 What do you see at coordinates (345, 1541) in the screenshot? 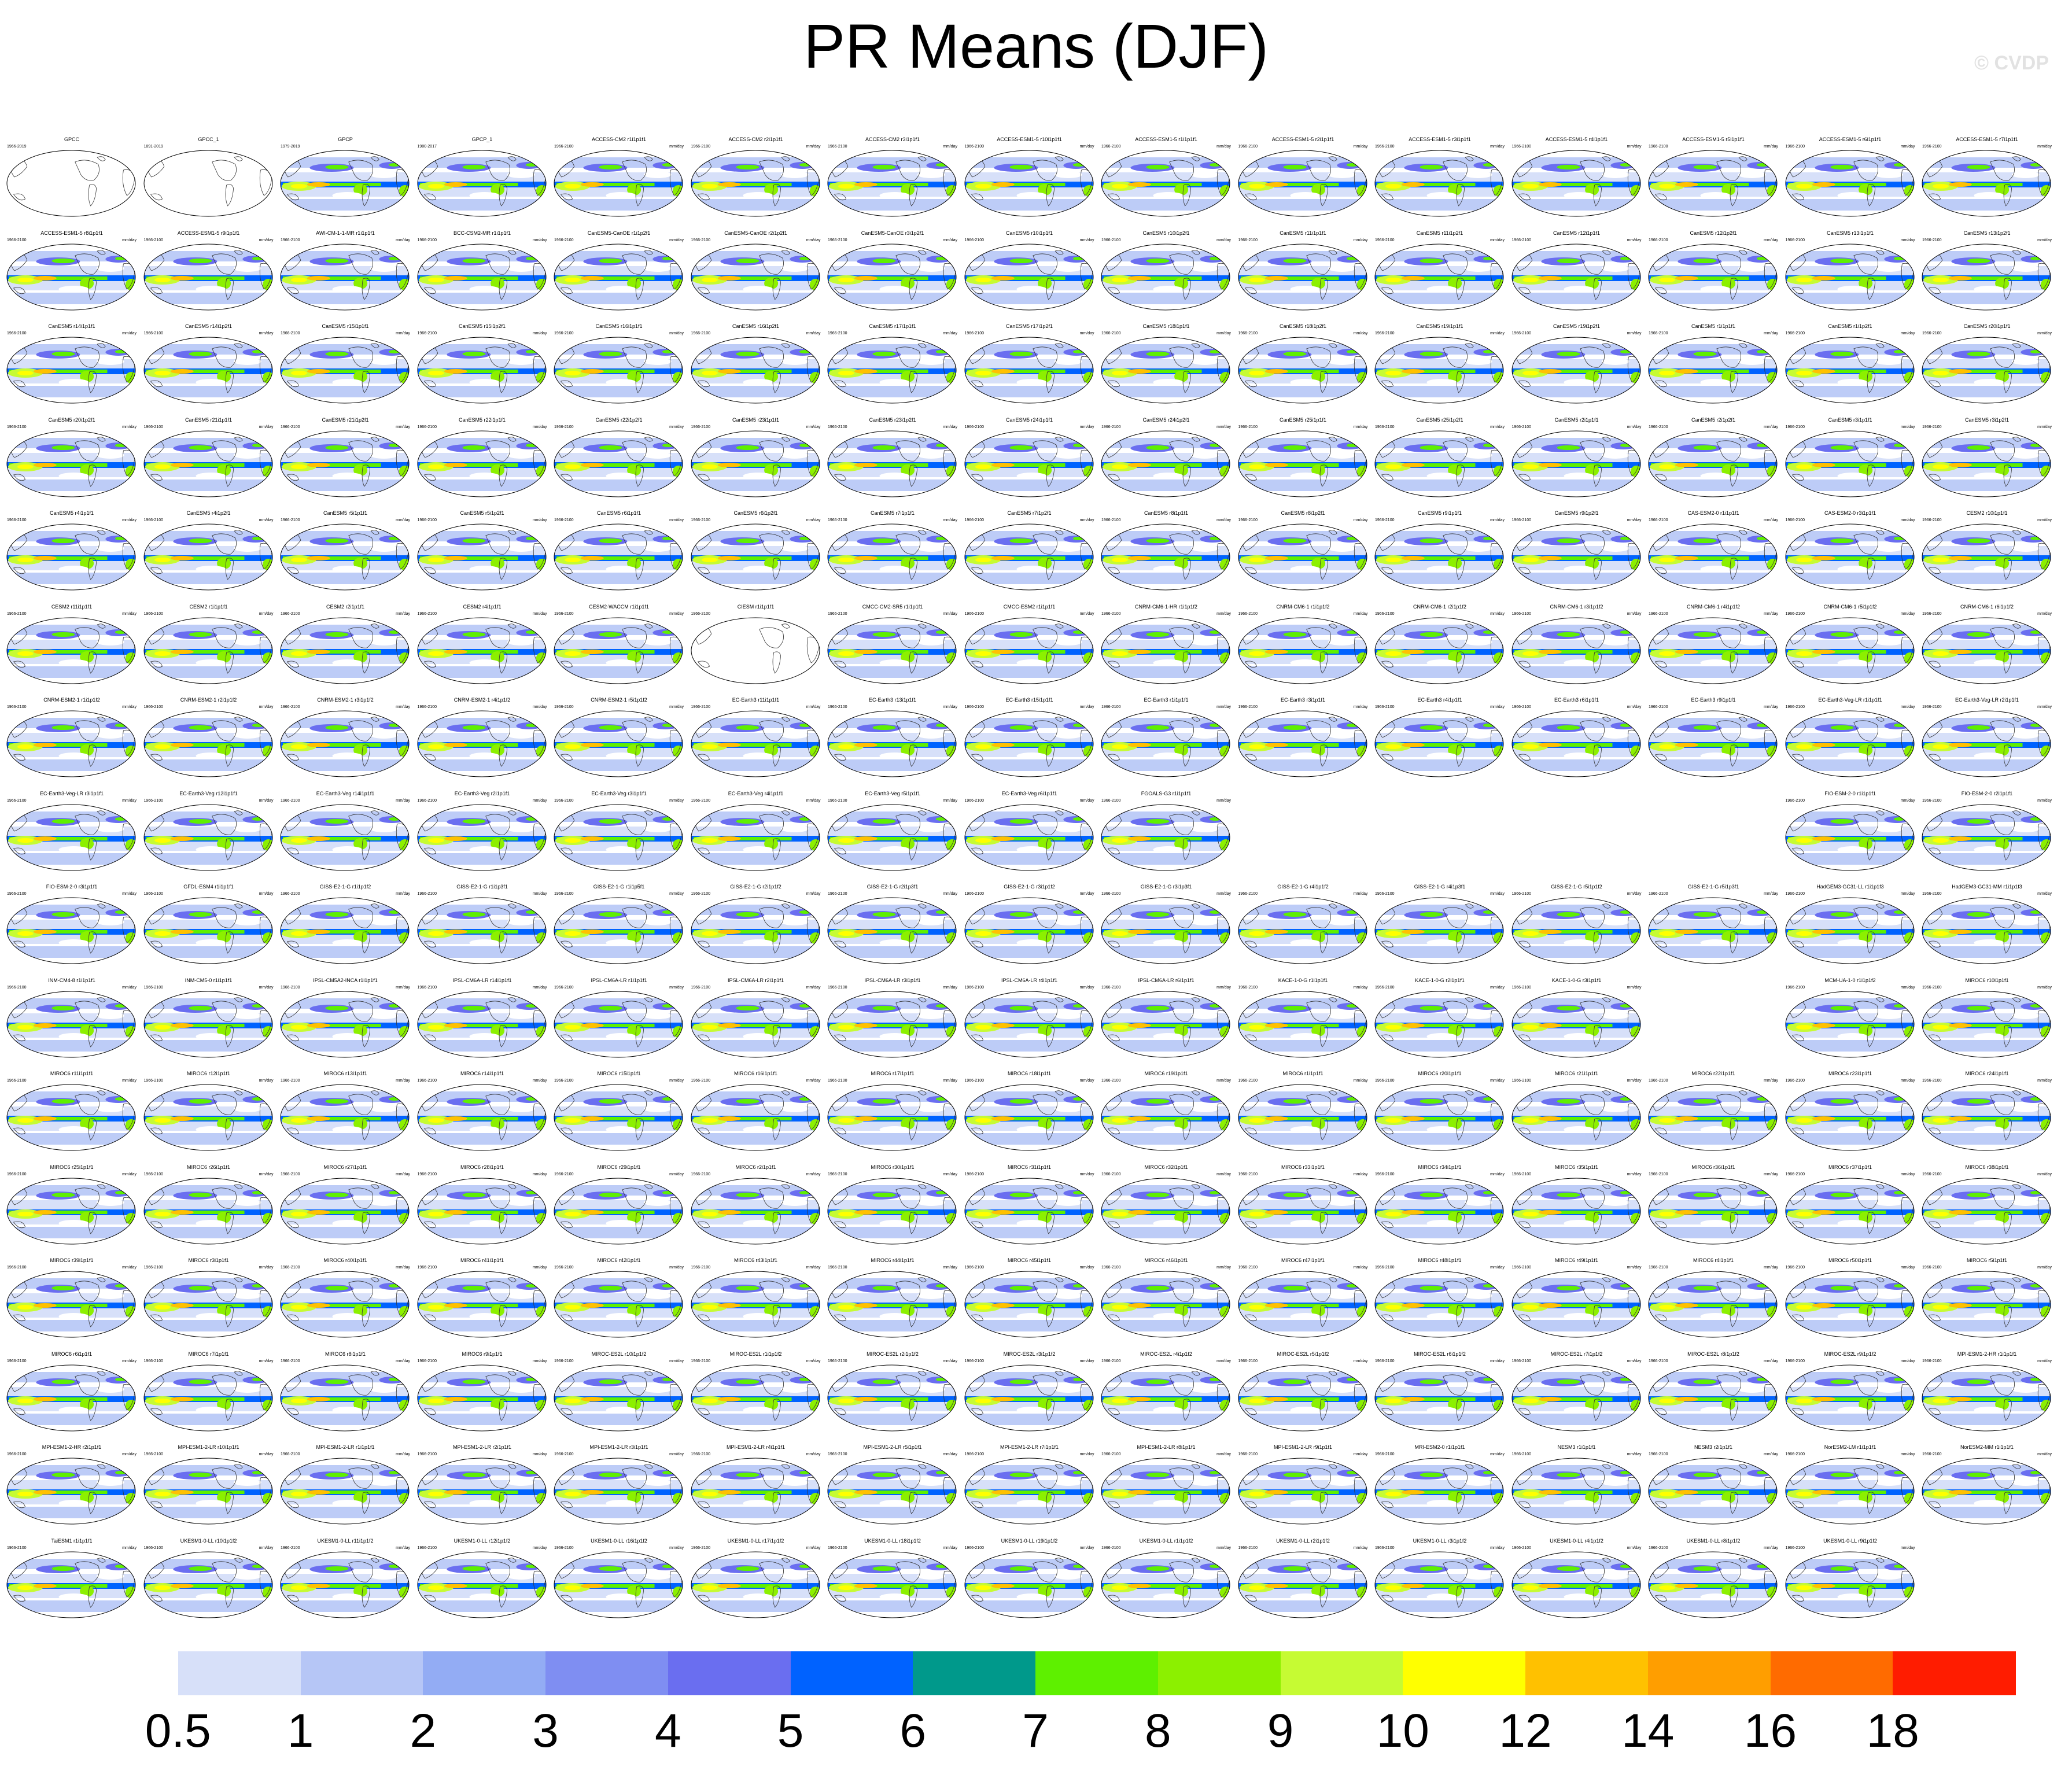
I see `panel-title: UKESM1-0-LL r11i1p1f2` at bounding box center [345, 1541].